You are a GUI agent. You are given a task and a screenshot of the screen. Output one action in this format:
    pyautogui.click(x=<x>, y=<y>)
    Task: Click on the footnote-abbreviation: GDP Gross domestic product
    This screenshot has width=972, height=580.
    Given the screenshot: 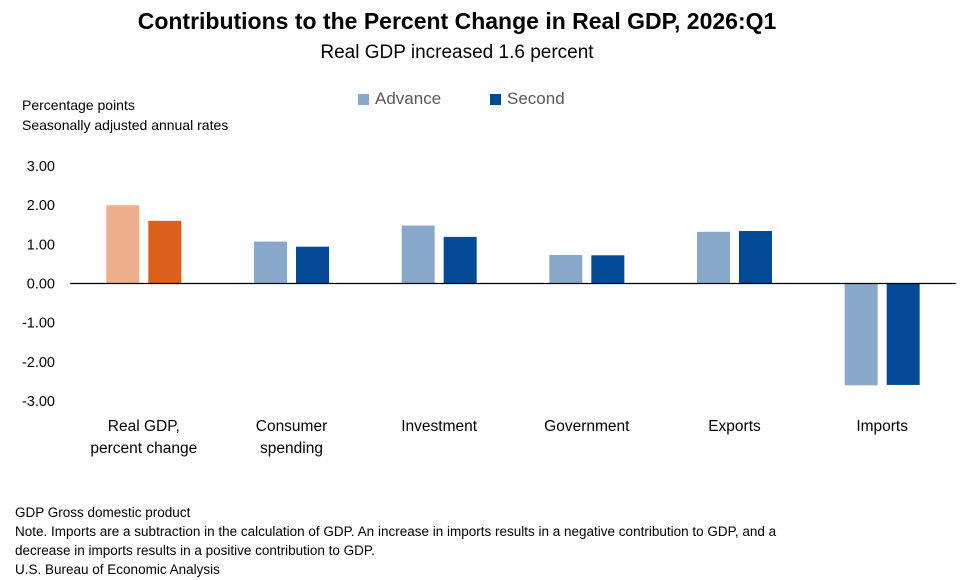 What is the action you would take?
    pyautogui.click(x=103, y=512)
    